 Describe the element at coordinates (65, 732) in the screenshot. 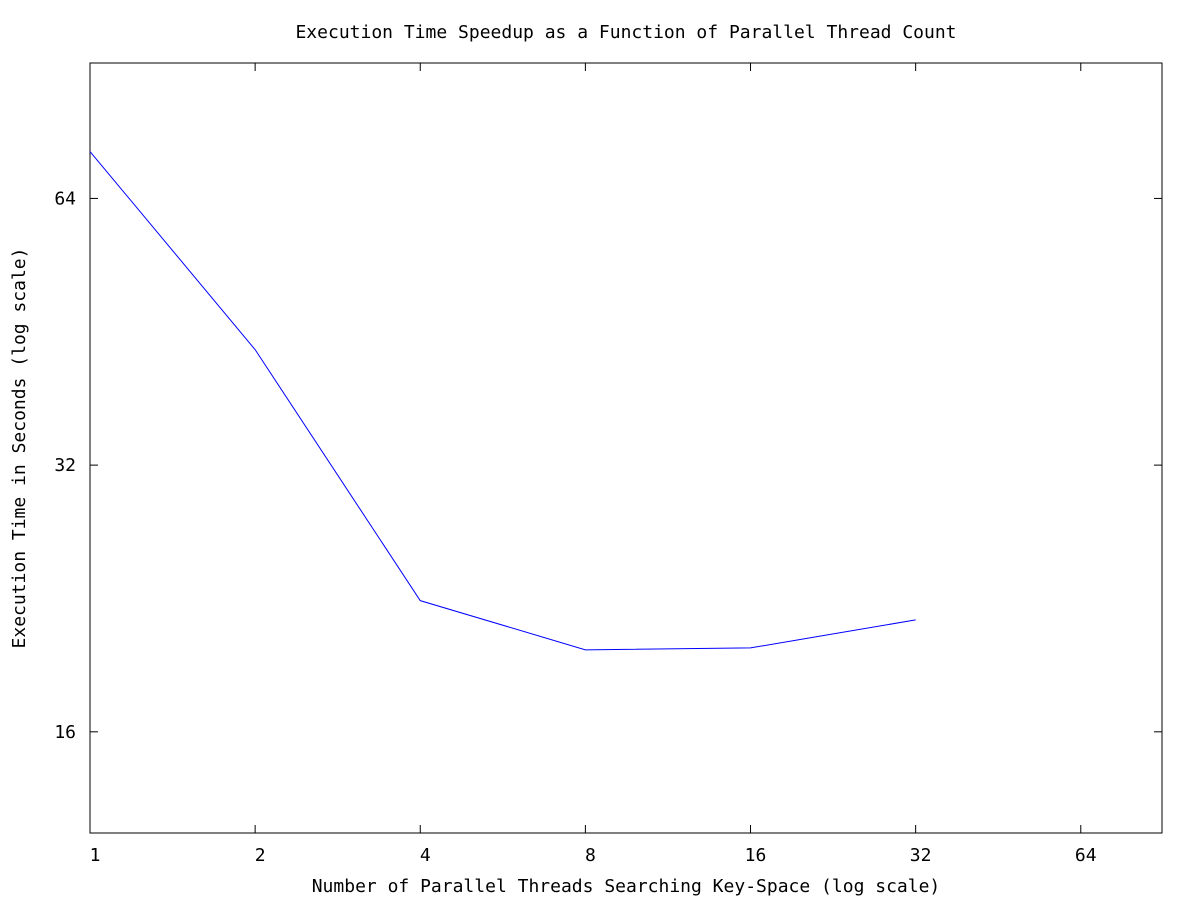

I see `y-tick-label: 16` at that location.